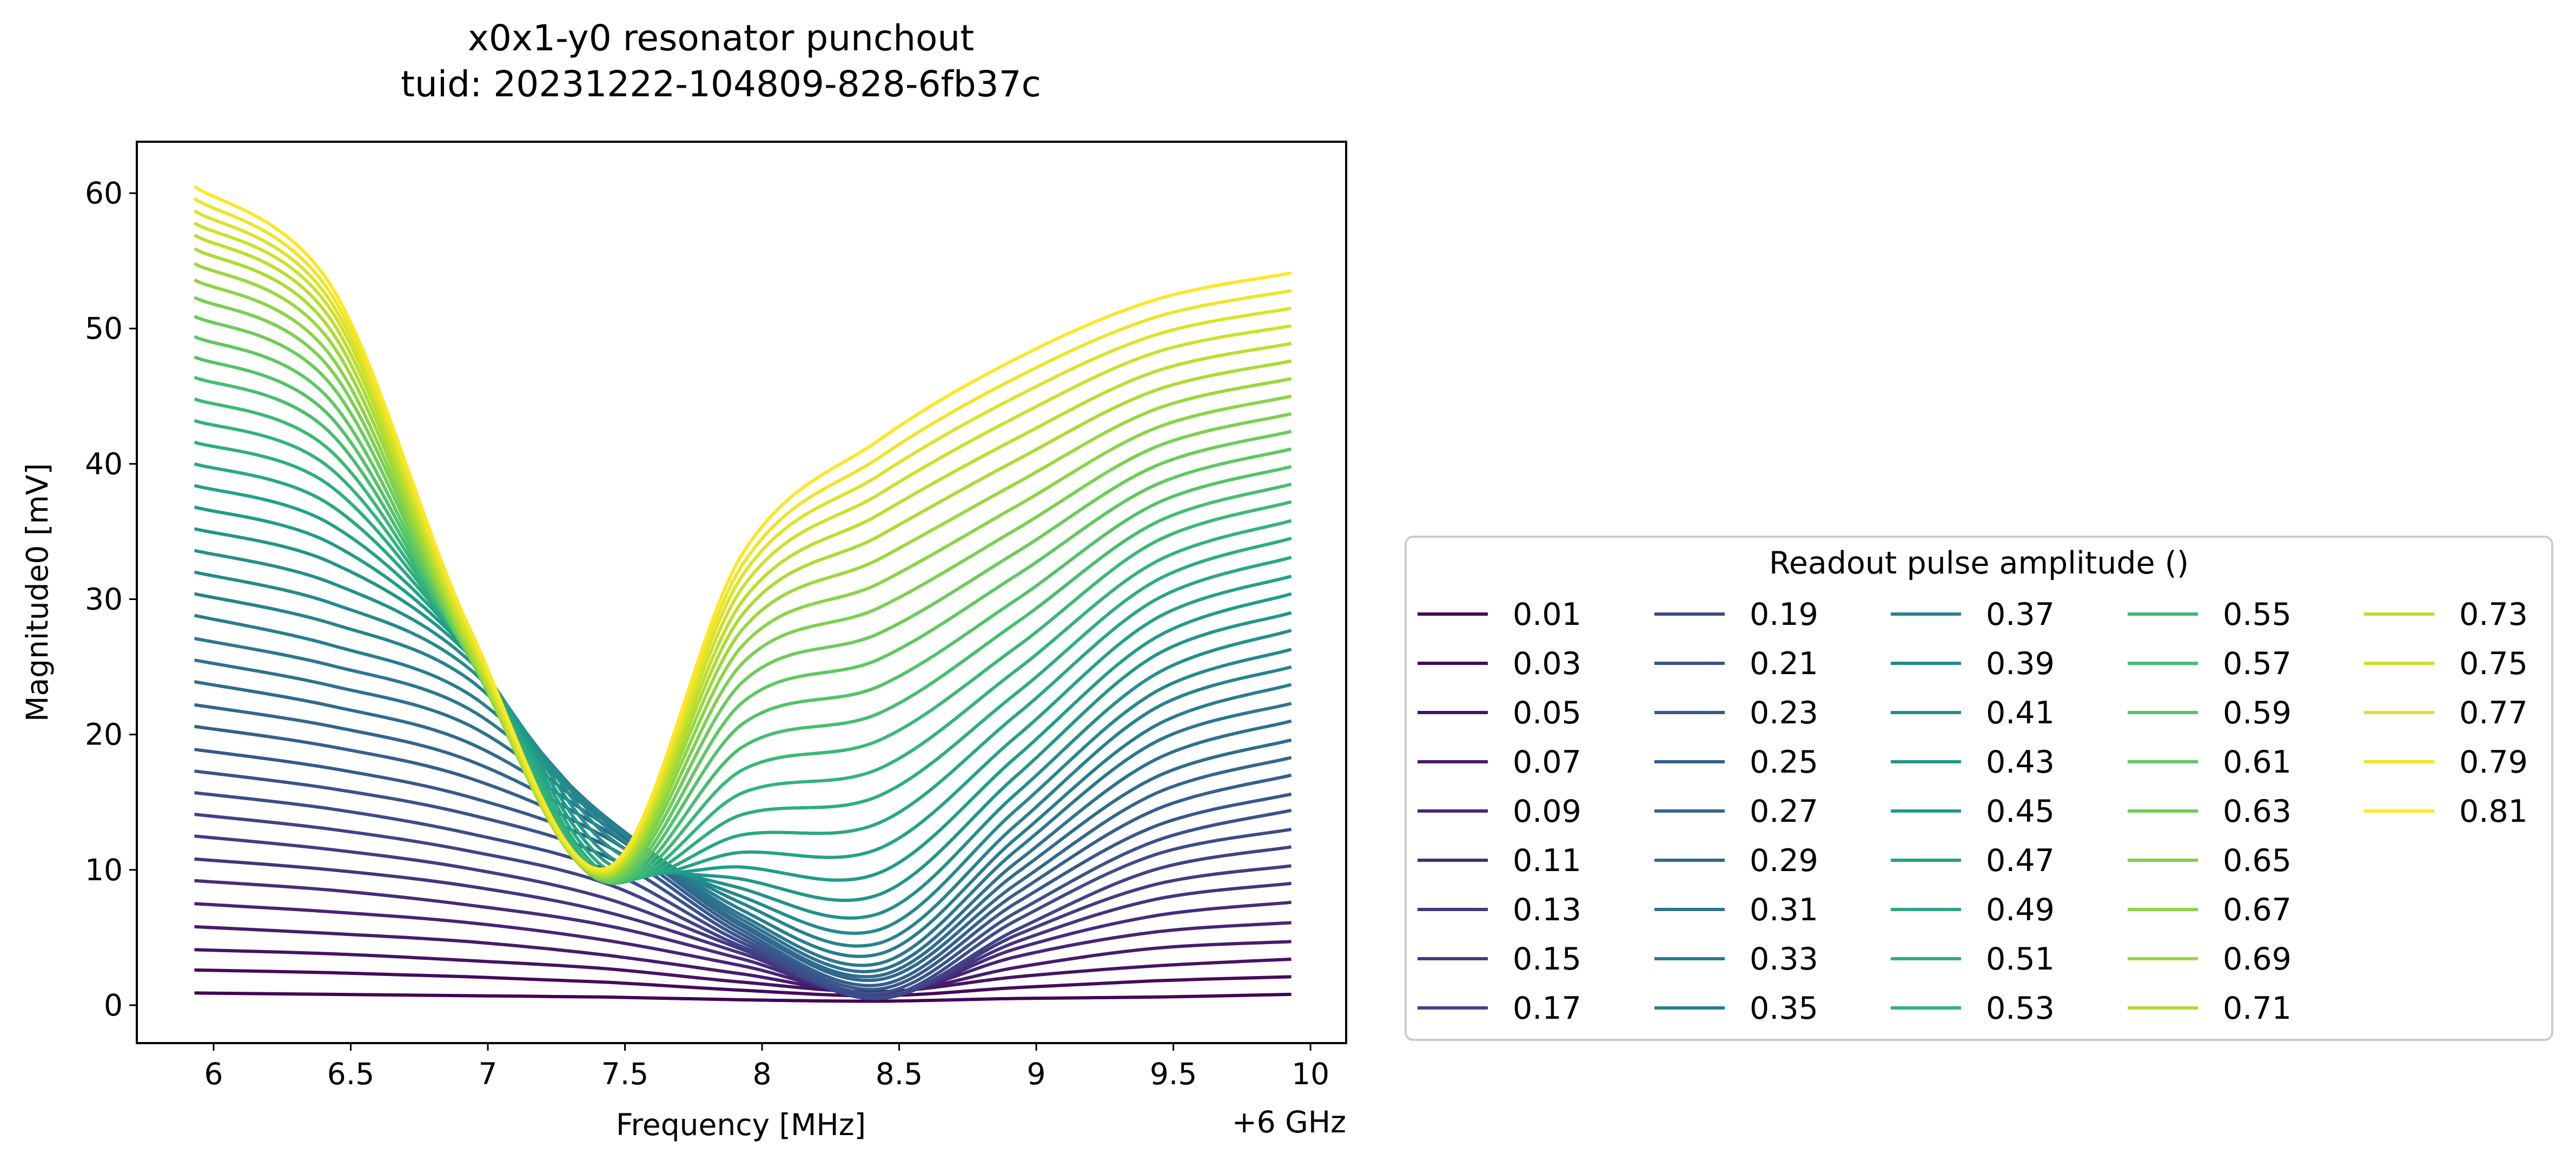  Describe the element at coordinates (1037, 1074) in the screenshot. I see `x-tick-label: 9` at that location.